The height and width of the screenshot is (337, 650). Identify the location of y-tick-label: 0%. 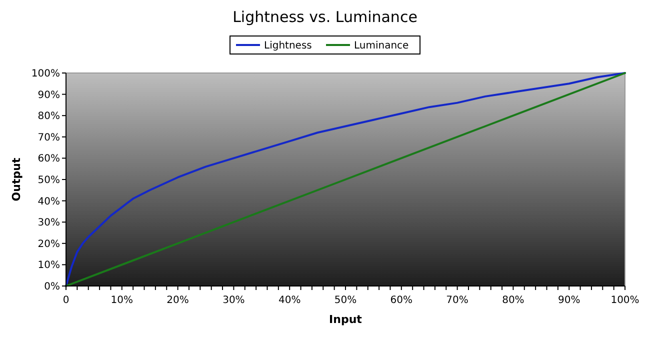
(52, 287).